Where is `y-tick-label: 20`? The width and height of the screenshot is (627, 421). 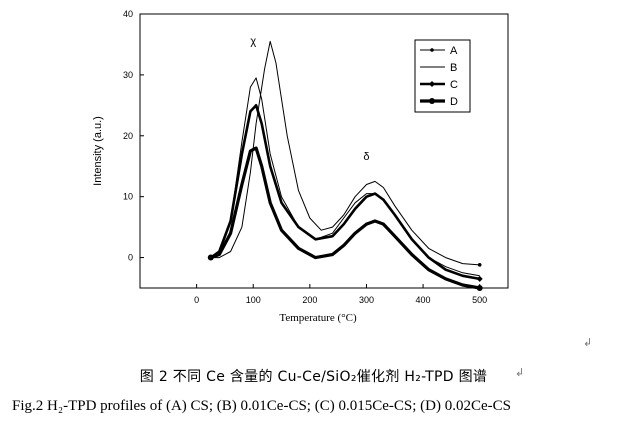
y-tick-label: 20 is located at coordinates (128, 136).